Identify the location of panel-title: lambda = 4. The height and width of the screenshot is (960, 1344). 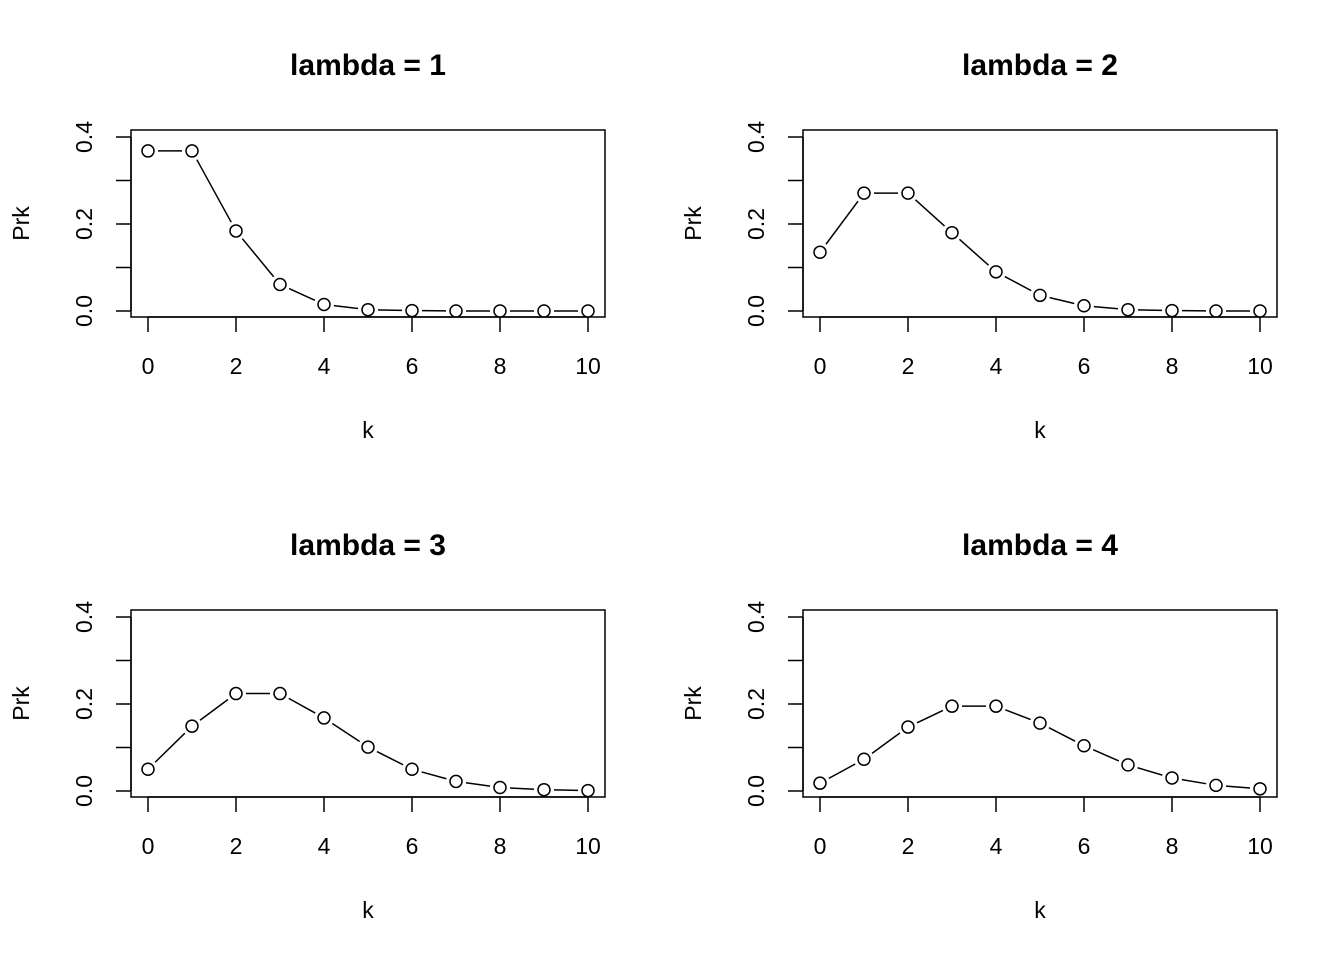
(1040, 545).